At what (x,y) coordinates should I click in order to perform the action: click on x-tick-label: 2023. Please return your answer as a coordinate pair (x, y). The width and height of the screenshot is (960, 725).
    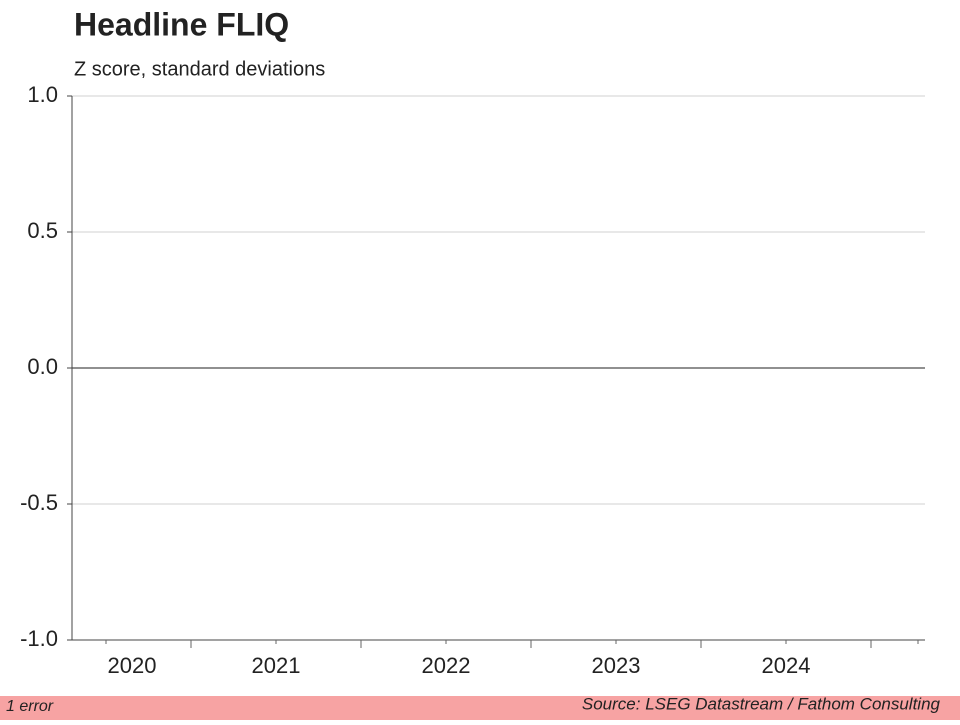
    Looking at the image, I should click on (616, 665).